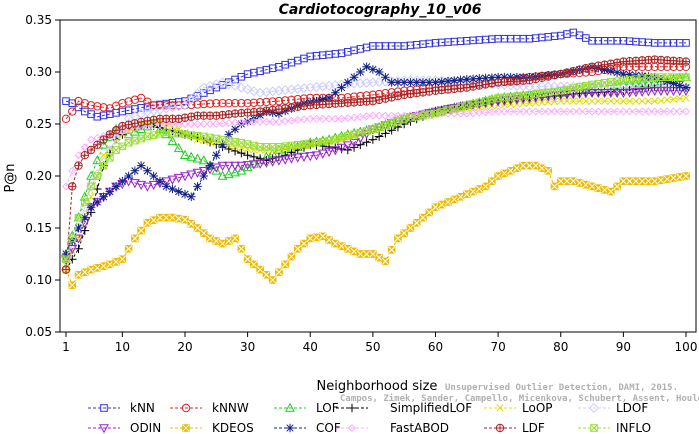 Image resolution: width=699 pixels, height=434 pixels. What do you see at coordinates (233, 427) in the screenshot?
I see `legend-label: KDEOS` at bounding box center [233, 427].